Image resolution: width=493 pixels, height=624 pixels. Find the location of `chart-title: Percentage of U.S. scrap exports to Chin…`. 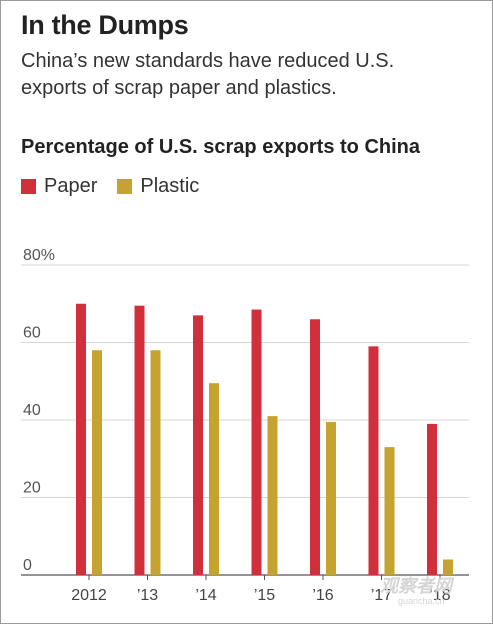

chart-title: Percentage of U.S. scrap exports to Chin… is located at coordinates (220, 147).